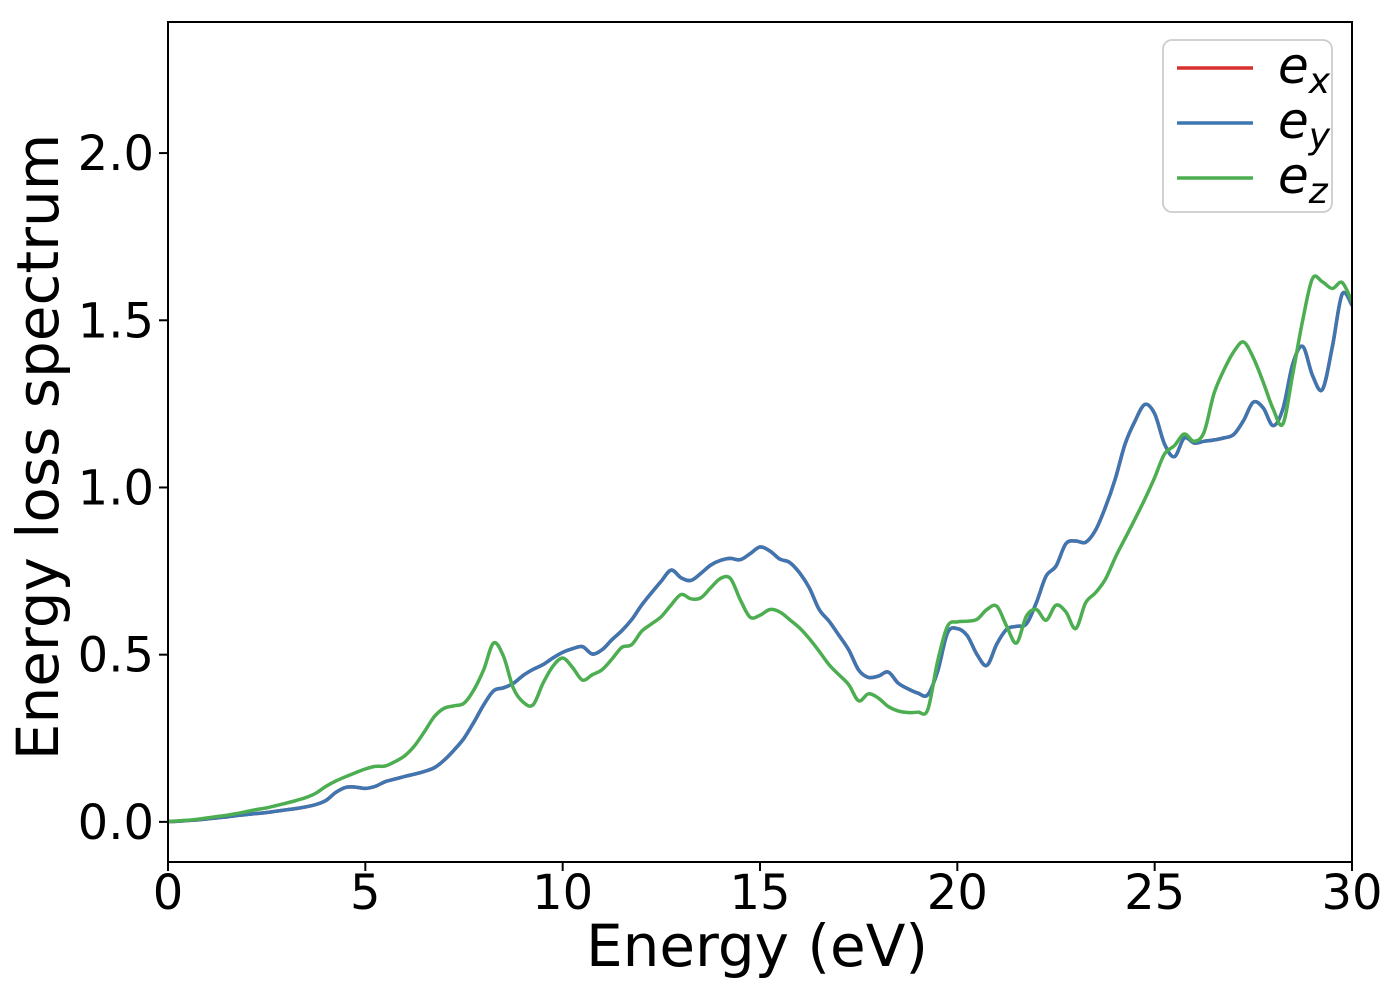  Describe the element at coordinates (116, 154) in the screenshot. I see `y-tick-label: 2.0` at that location.